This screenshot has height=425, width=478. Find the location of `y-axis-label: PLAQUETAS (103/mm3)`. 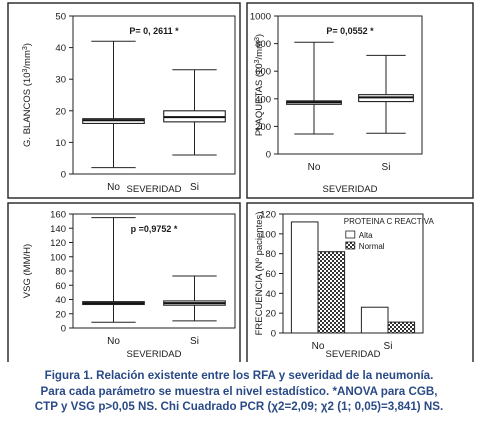

y-axis-label: PLAQUETAS (103/mm3) is located at coordinates (259, 85).